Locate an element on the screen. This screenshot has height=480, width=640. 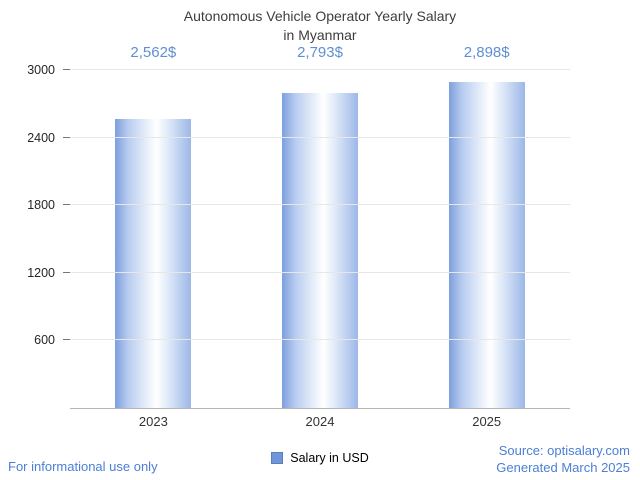
legend-label: Salary in USD is located at coordinates (329, 458).